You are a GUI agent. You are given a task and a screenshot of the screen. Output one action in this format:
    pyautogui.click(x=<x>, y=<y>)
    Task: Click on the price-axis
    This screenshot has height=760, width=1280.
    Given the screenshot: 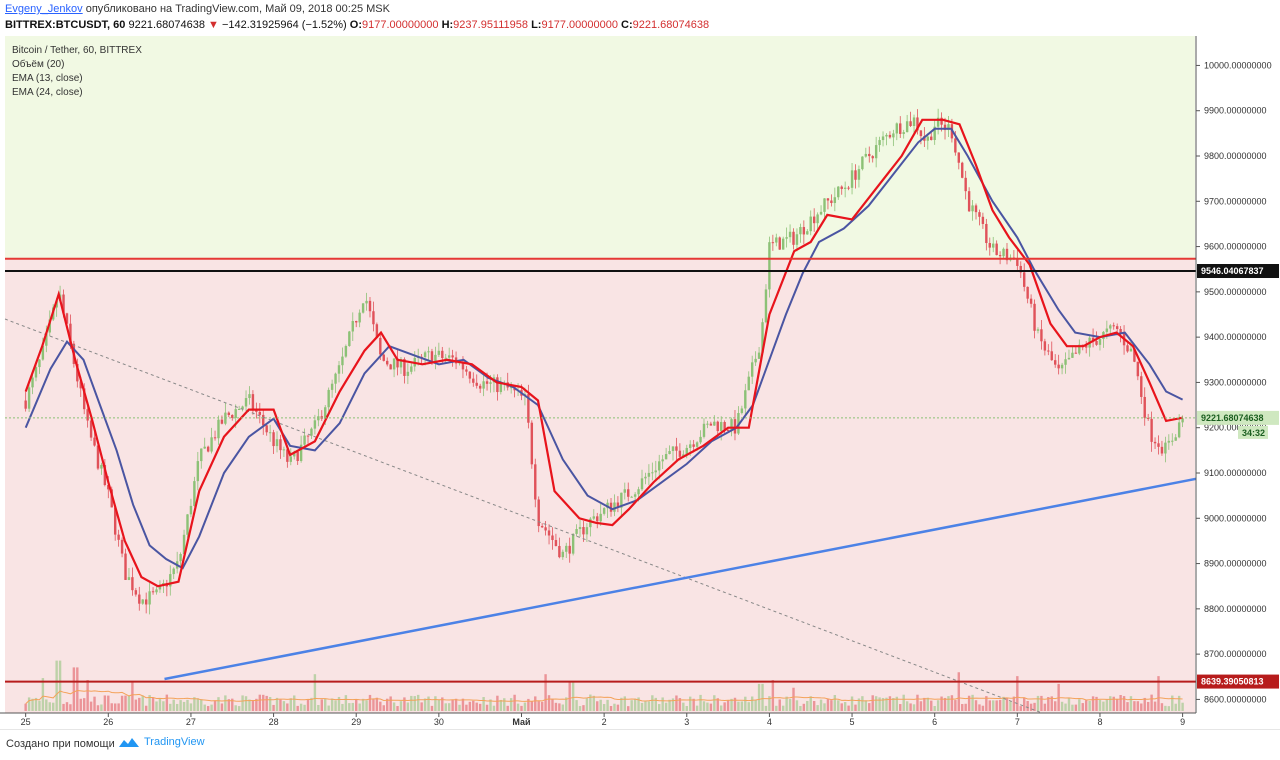 What is the action you would take?
    pyautogui.click(x=1238, y=382)
    